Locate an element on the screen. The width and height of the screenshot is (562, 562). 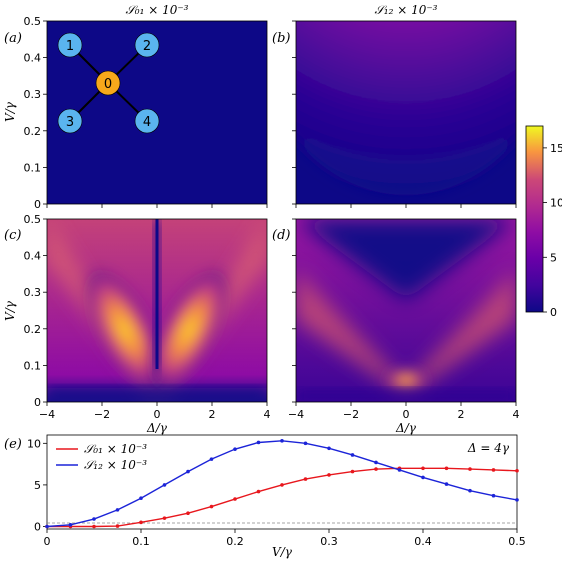
svg-text: 0 is located at coordinates (108, 84).